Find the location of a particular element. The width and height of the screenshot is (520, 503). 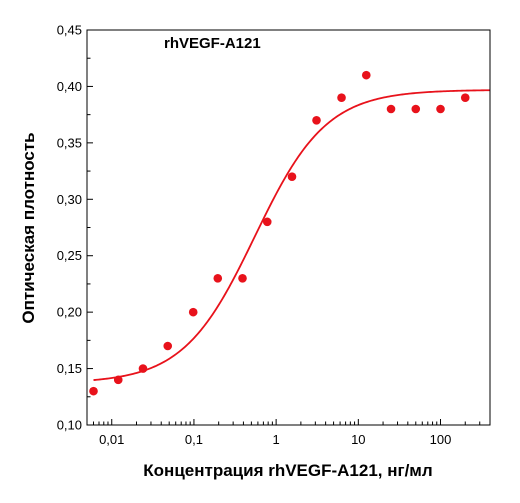

x-axis: 0,01 0,1 1 10 100 is located at coordinates (288, 433).